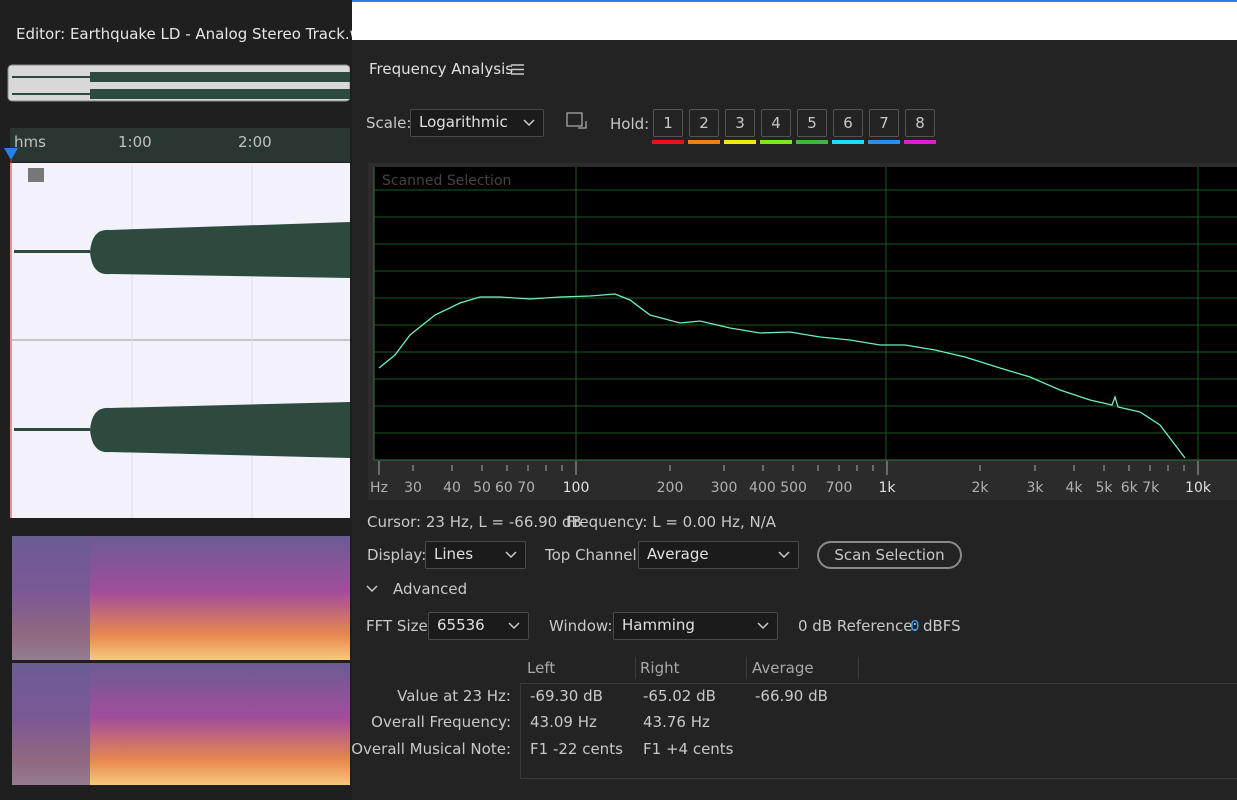  What do you see at coordinates (678, 554) in the screenshot?
I see `top-channel-value: Average` at bounding box center [678, 554].